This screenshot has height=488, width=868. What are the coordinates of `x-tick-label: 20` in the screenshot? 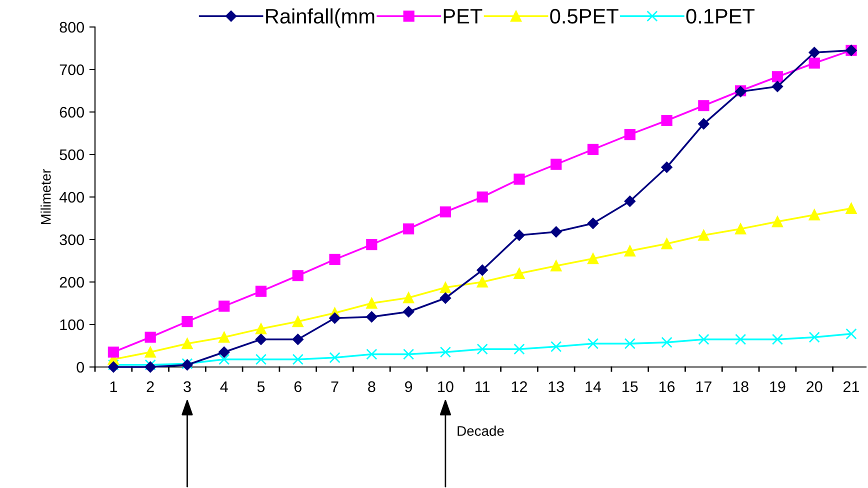 It's located at (814, 386).